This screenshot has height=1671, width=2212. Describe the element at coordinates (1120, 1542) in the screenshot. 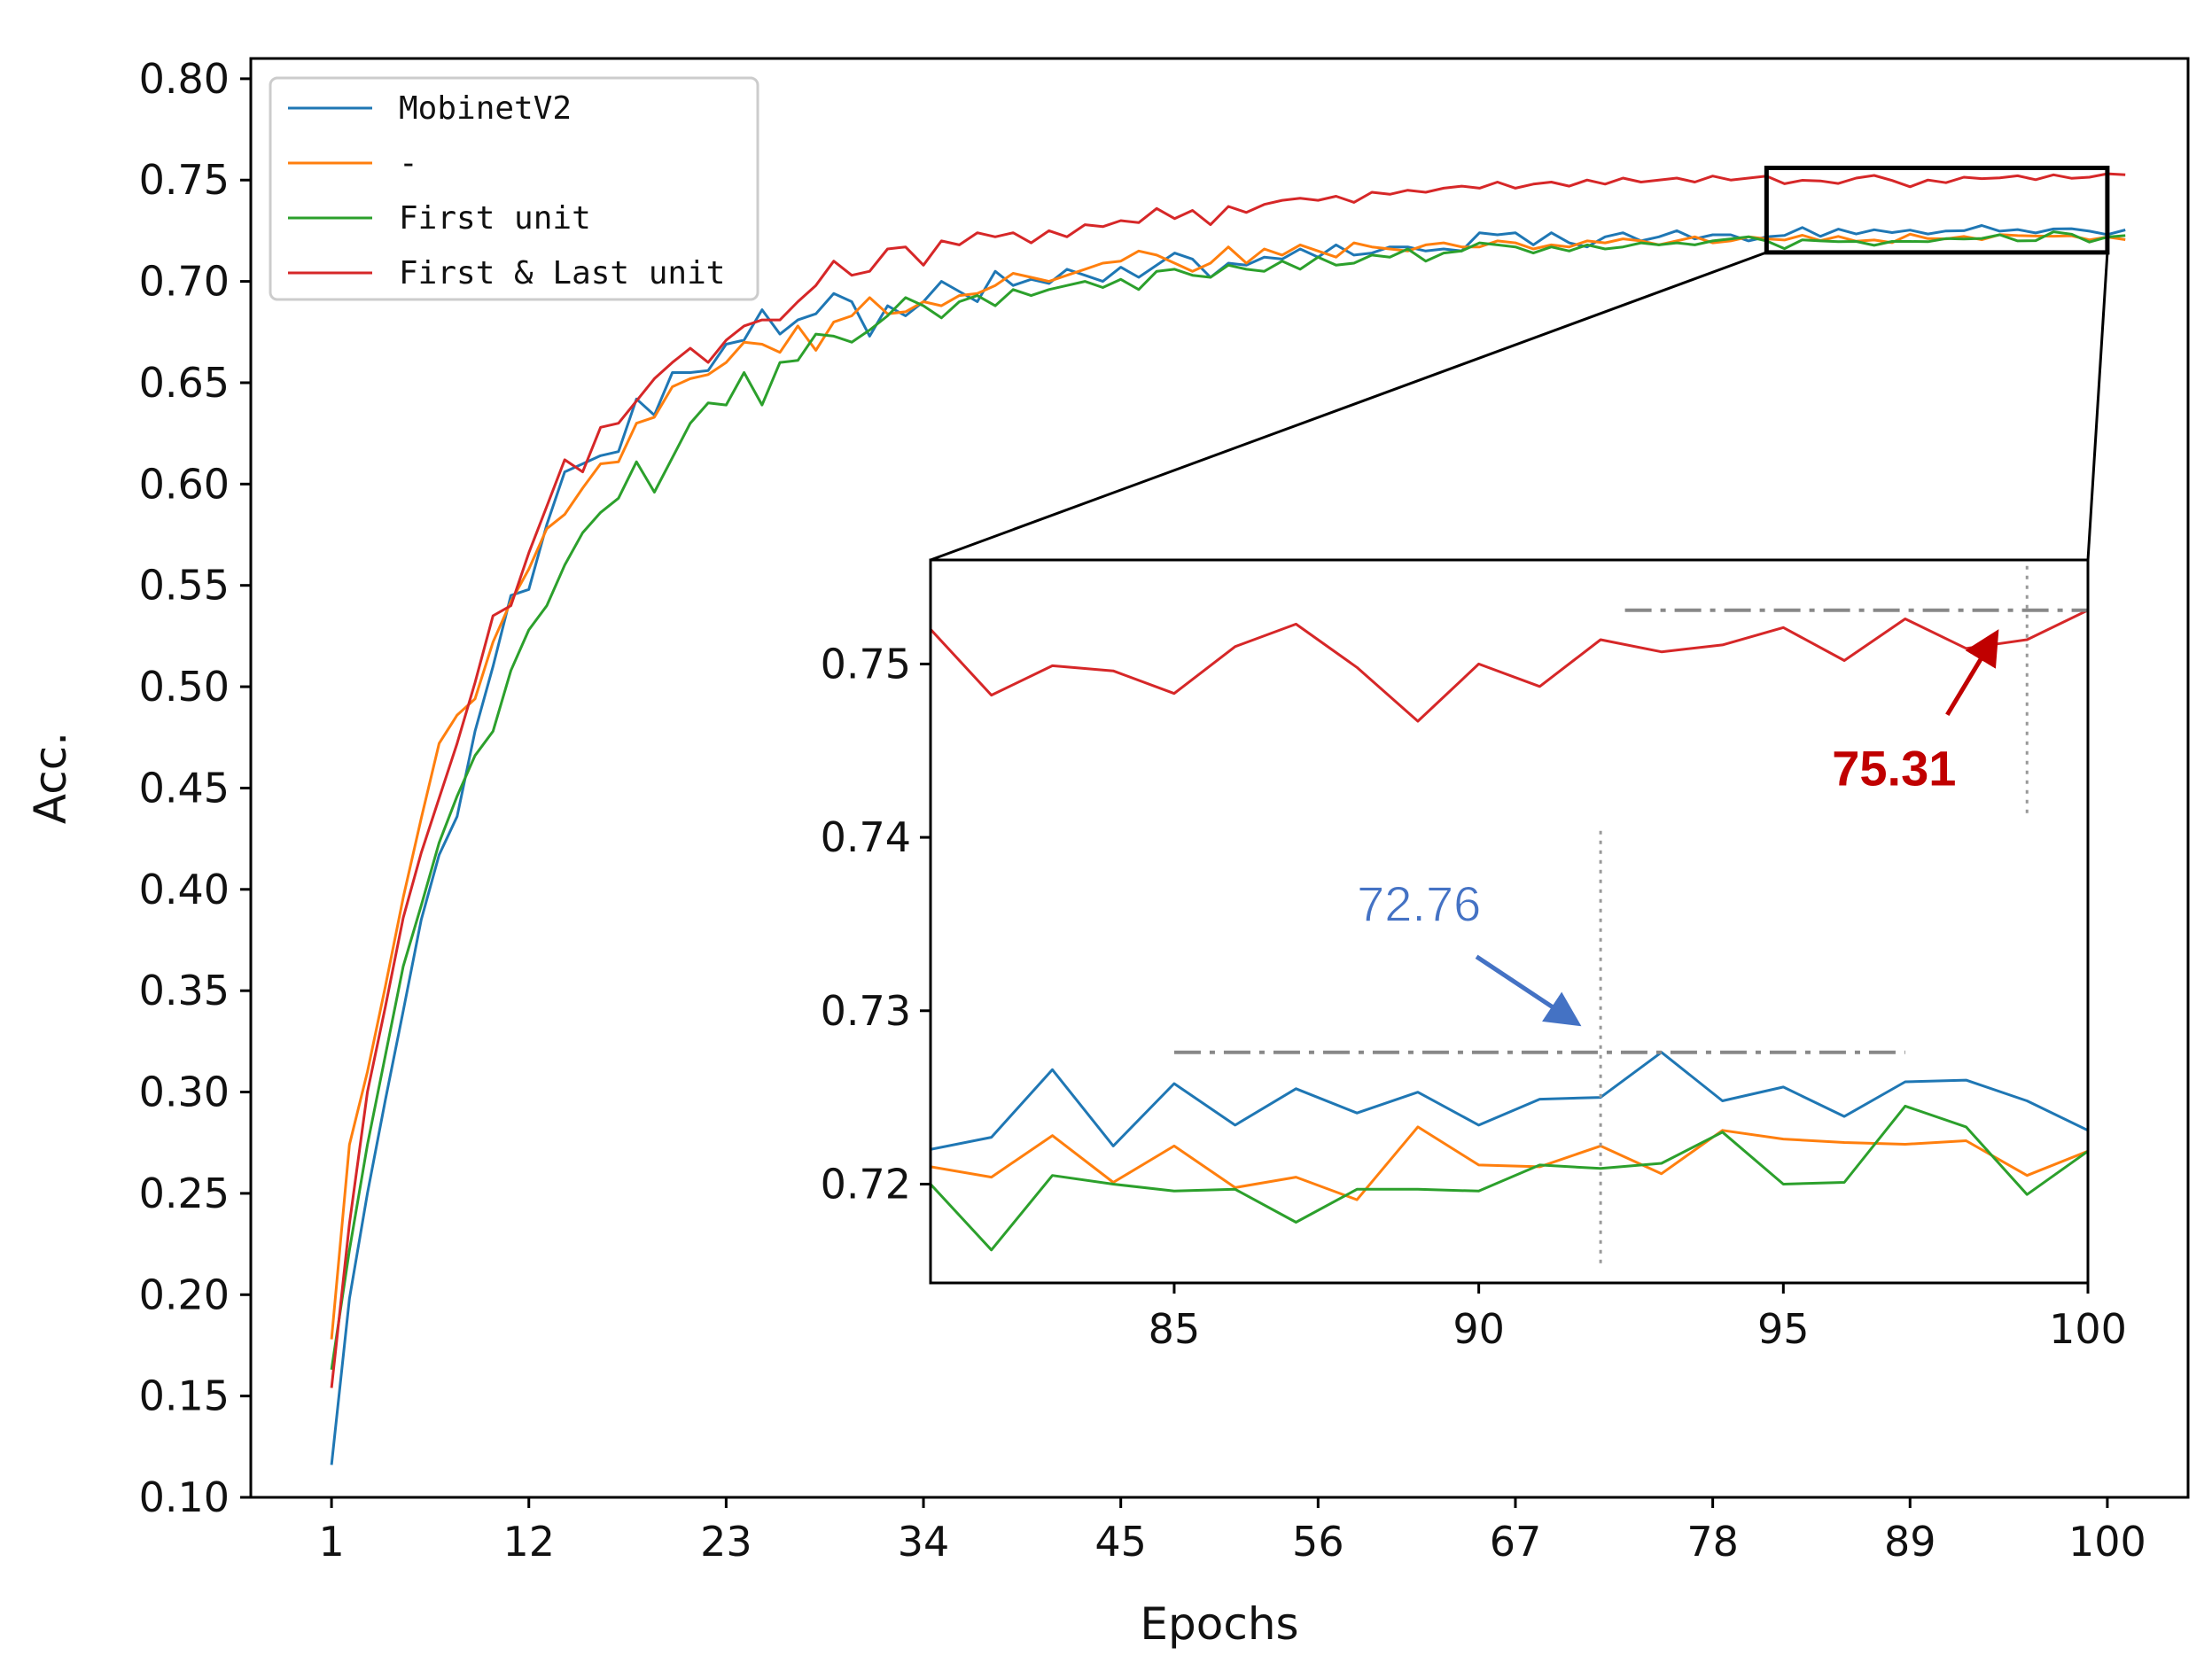

I see `x-tick-label: 45` at that location.